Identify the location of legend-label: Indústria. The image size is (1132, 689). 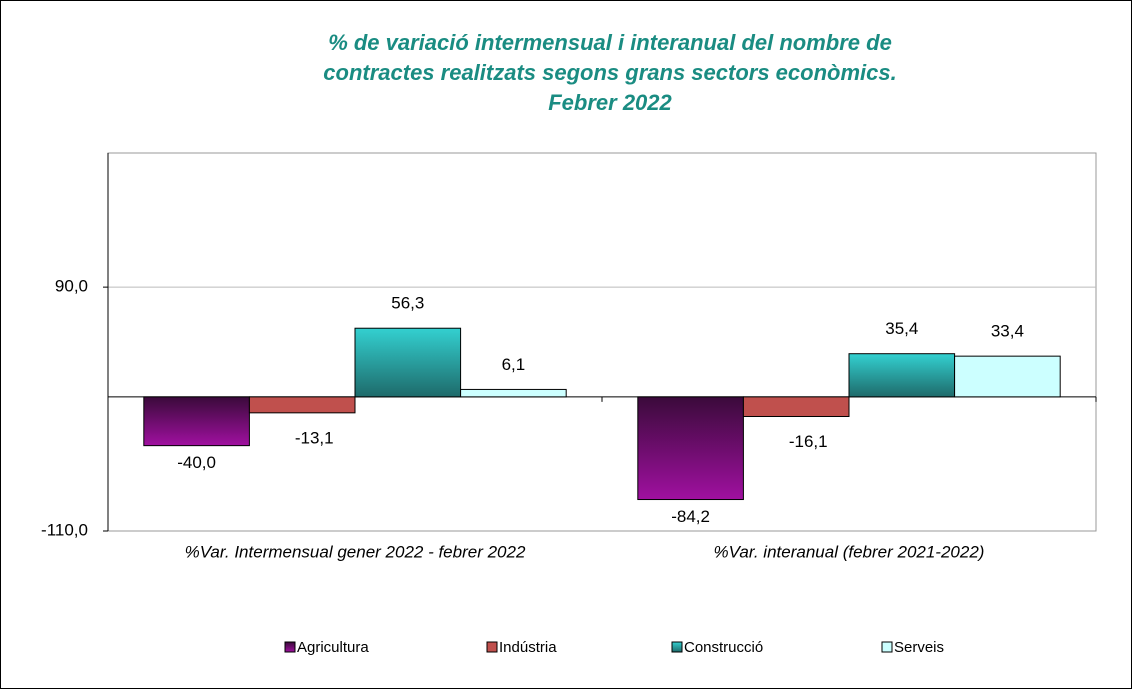
(528, 647).